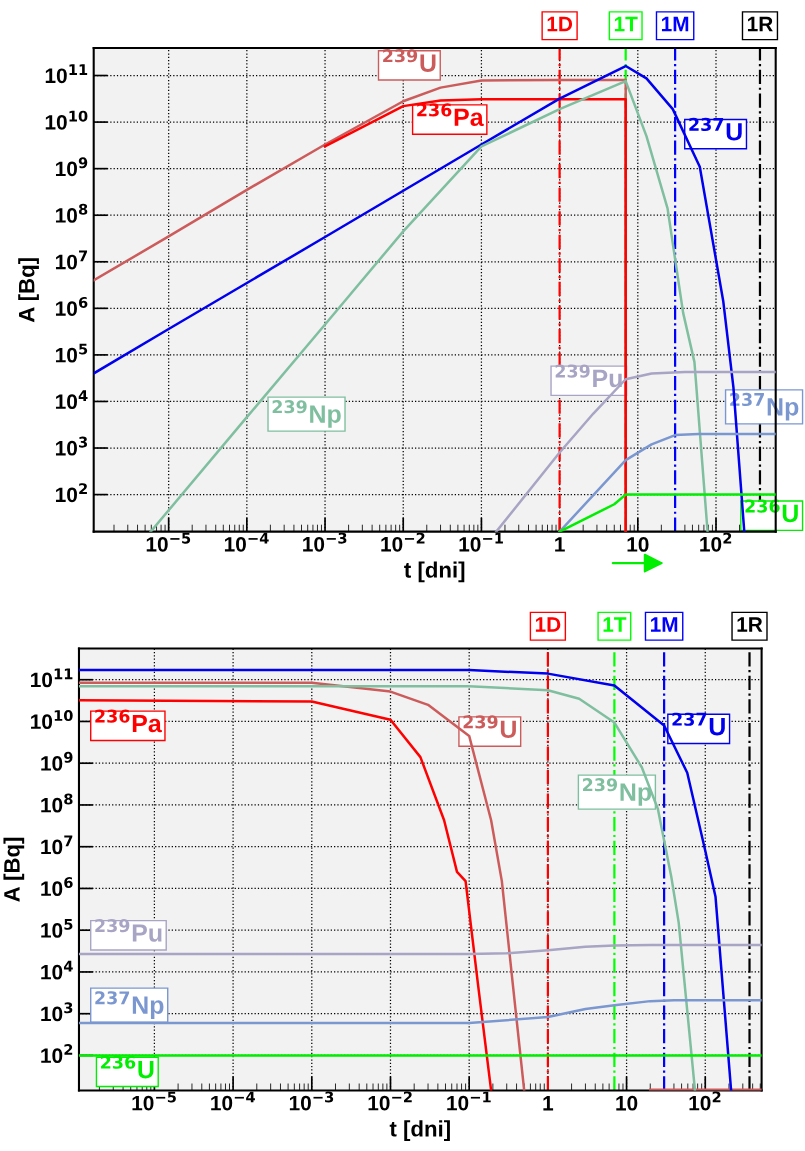 This screenshot has width=805, height=1151. I want to click on series-label: $^{239}$U, so click(489, 727).